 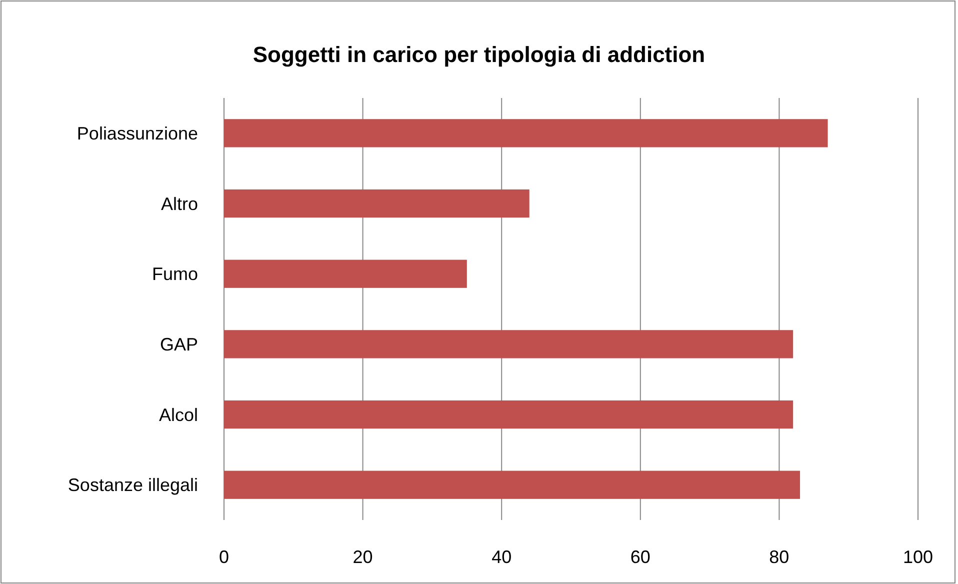 What do you see at coordinates (779, 557) in the screenshot?
I see `x-tick-label: 80` at bounding box center [779, 557].